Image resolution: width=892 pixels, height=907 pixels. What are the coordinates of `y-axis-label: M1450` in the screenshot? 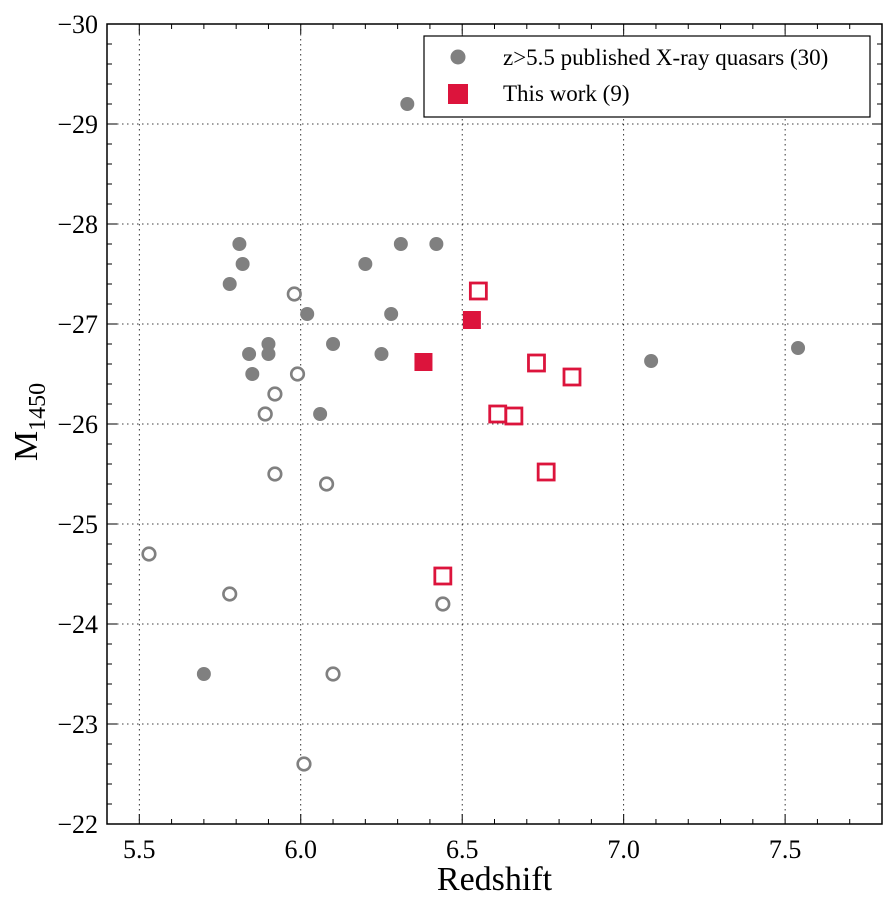 It's located at (29, 422).